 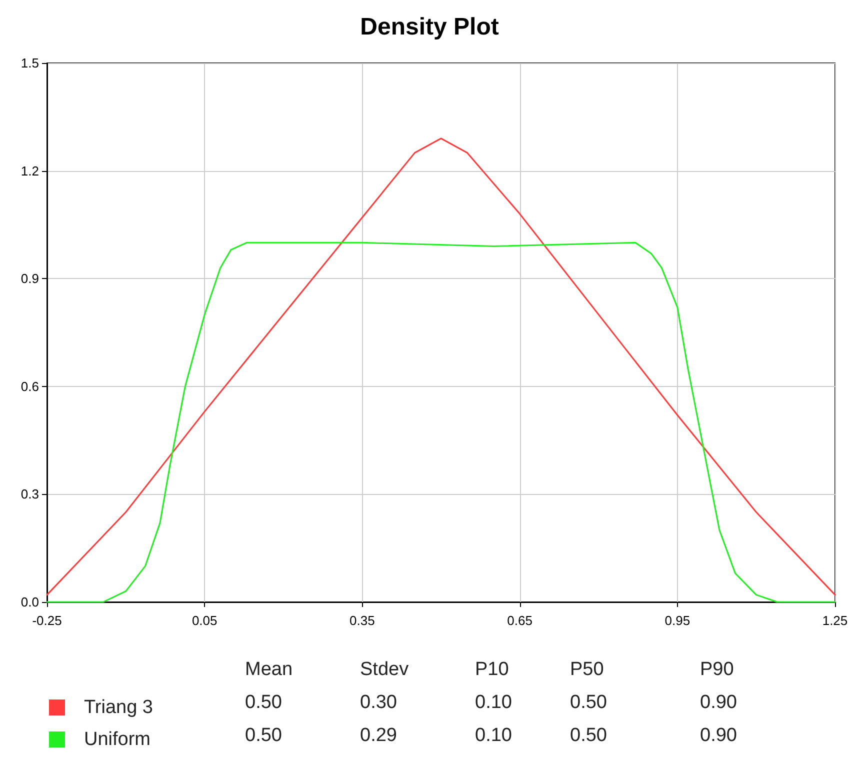 I want to click on text: Mean, so click(x=269, y=669).